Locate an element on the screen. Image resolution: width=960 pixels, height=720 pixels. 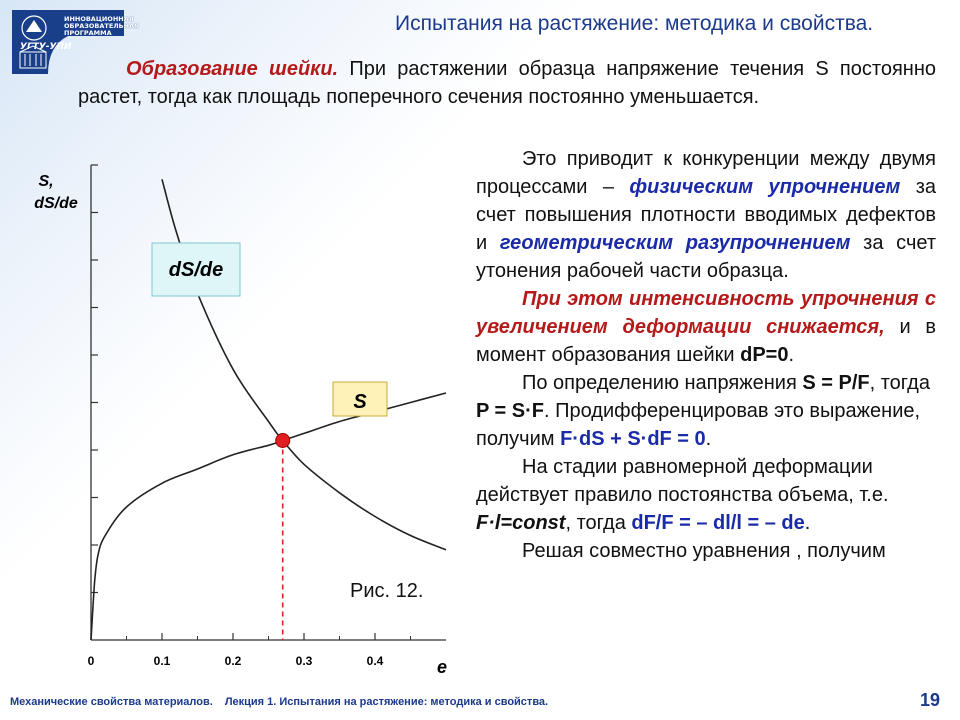
x-axis-label: e is located at coordinates (442, 667).